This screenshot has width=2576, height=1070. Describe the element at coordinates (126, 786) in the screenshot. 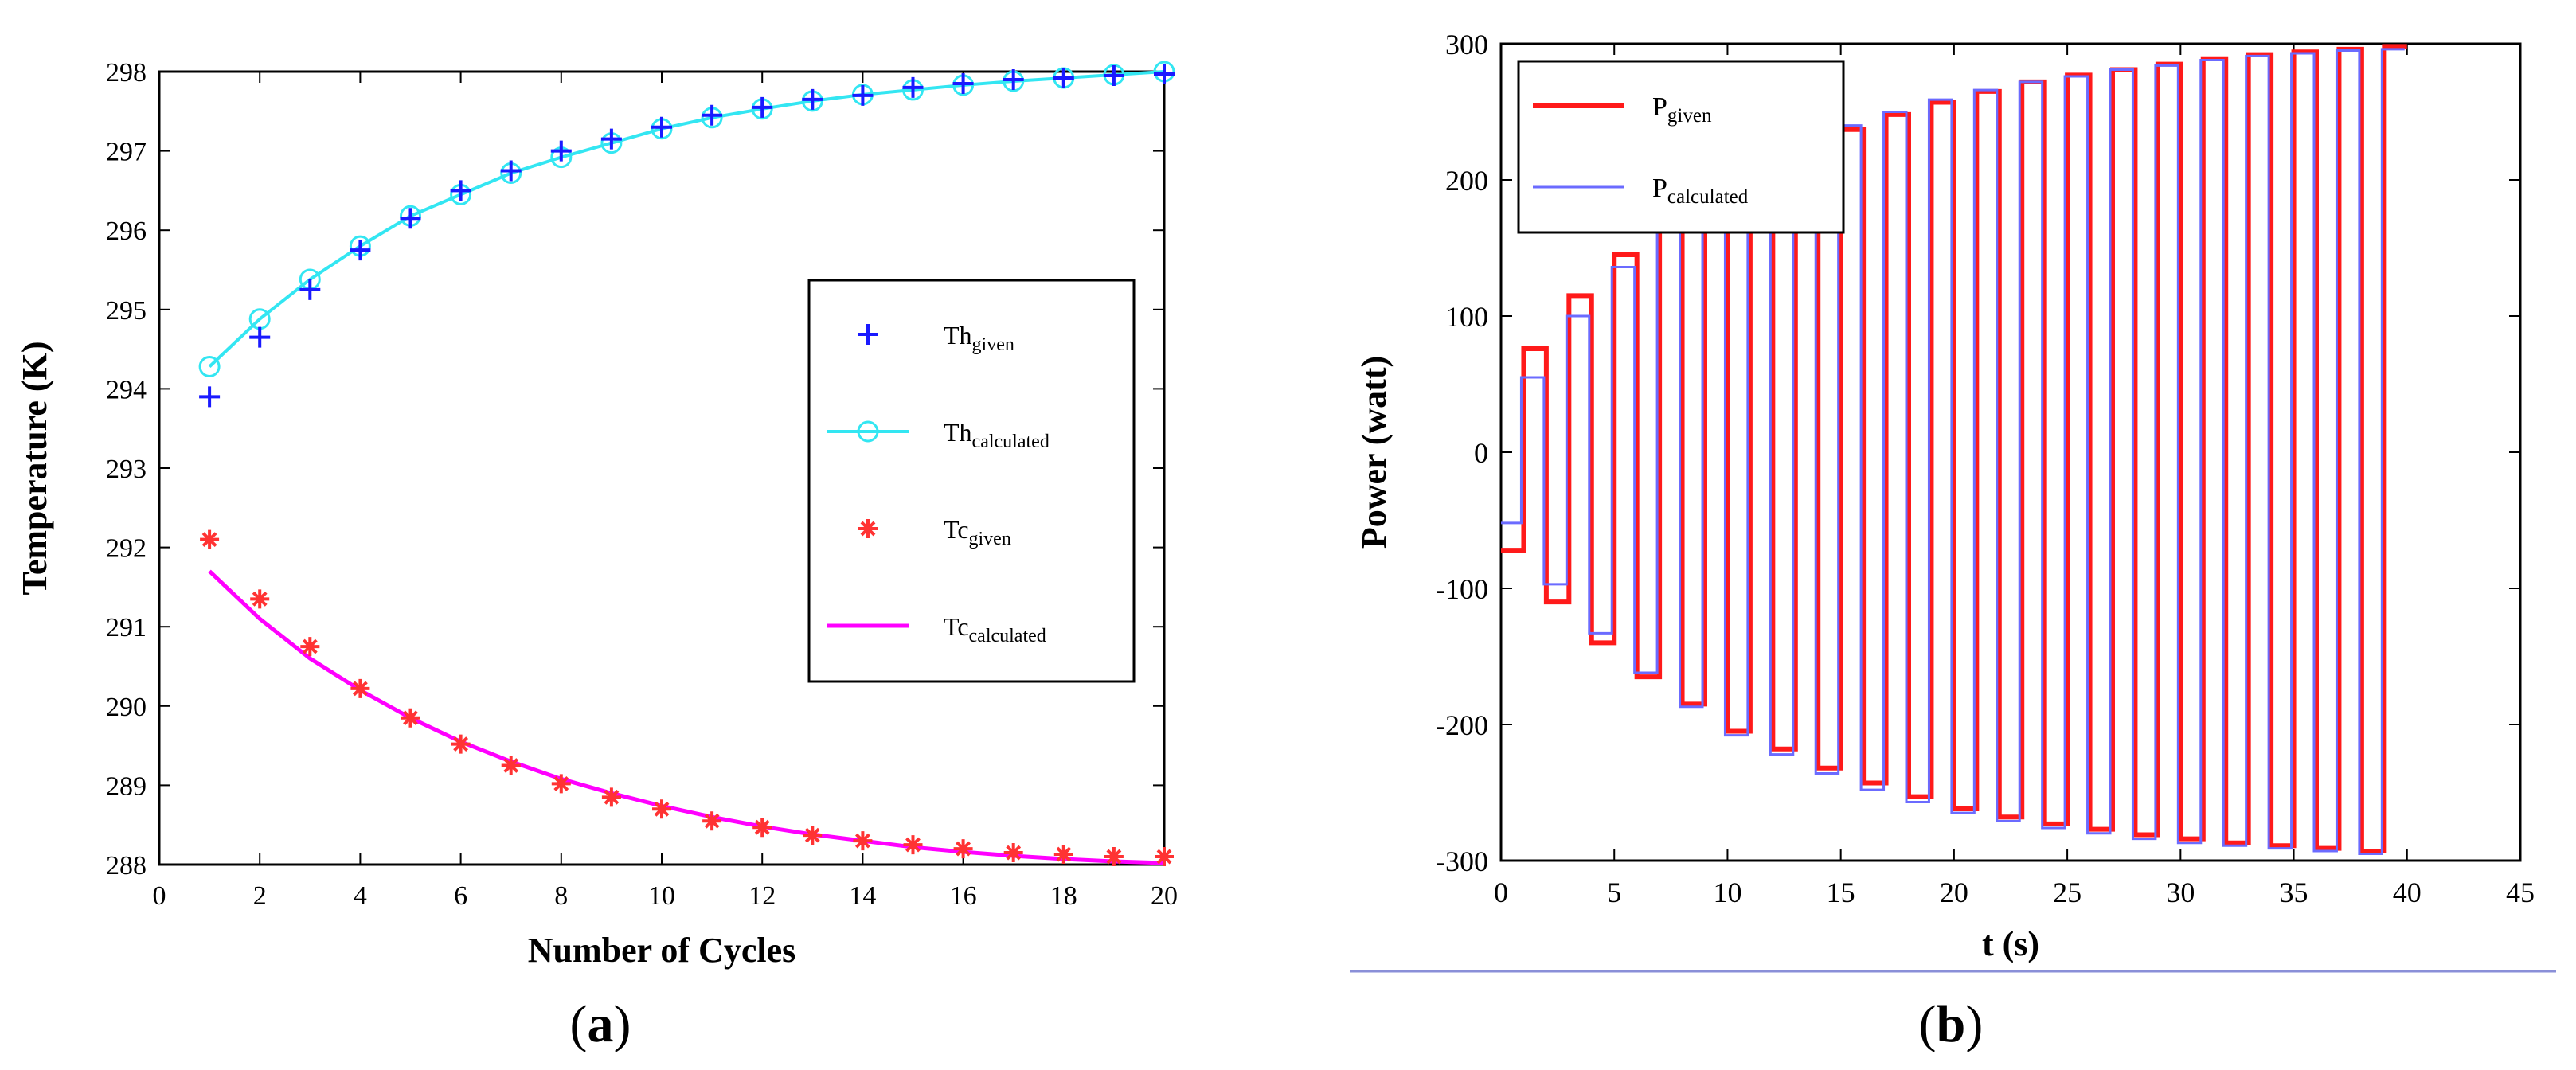

I see `y-tick-label: 289` at that location.